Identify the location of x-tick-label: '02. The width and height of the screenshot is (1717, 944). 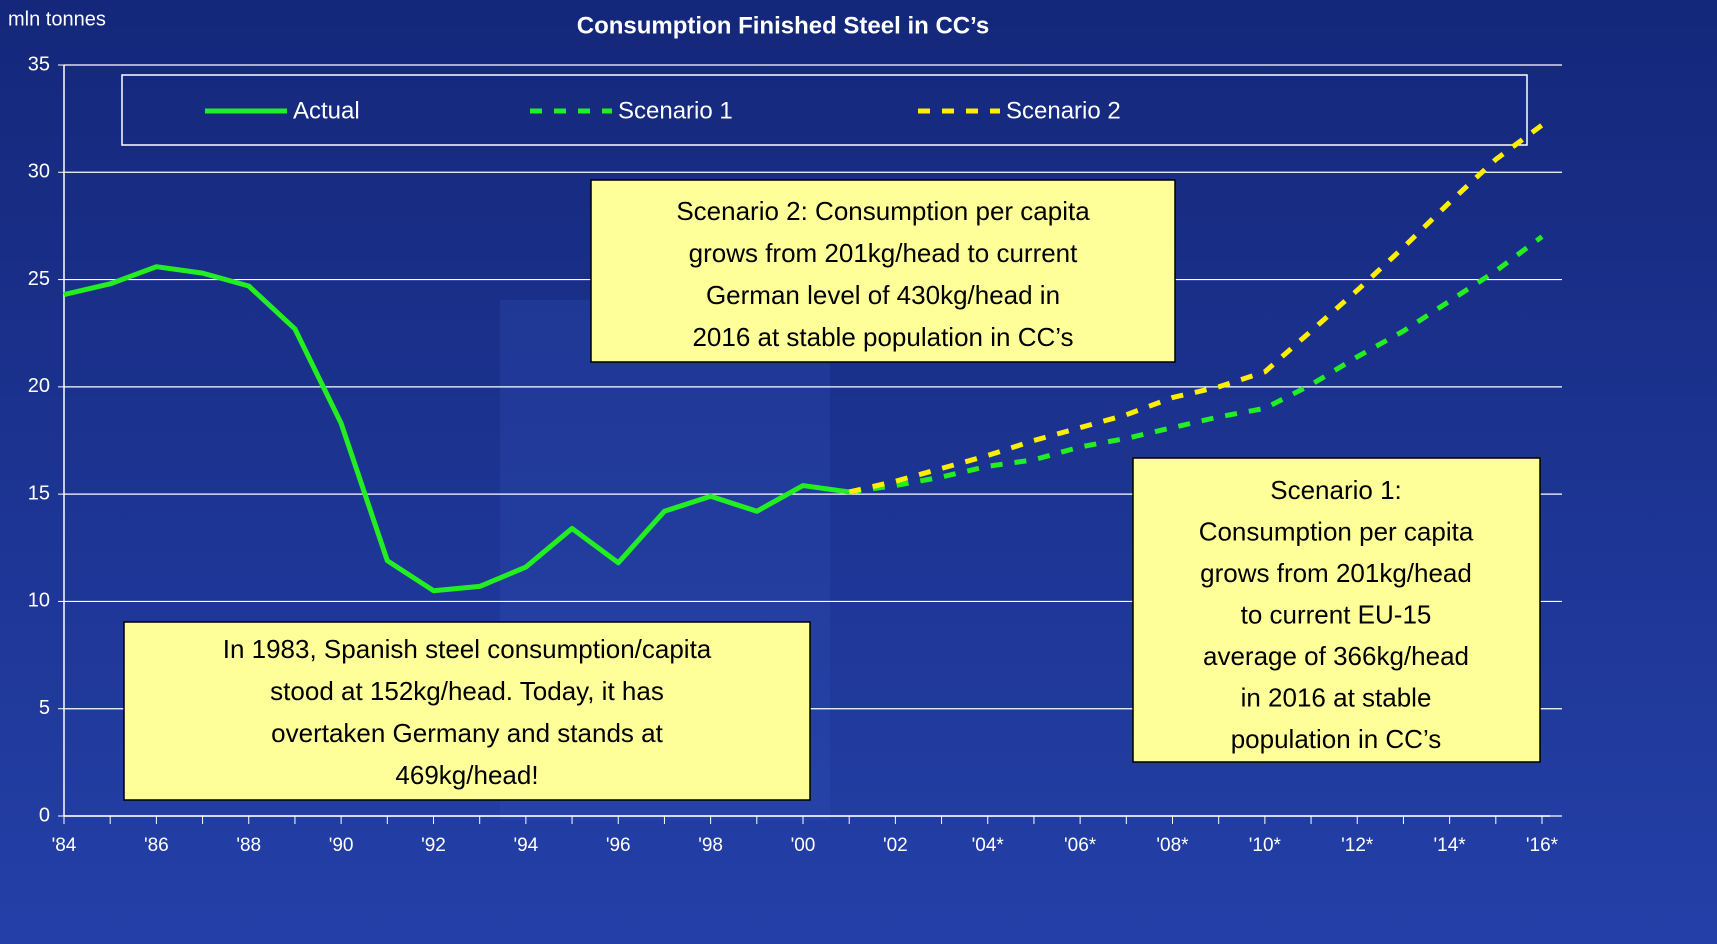
(895, 845).